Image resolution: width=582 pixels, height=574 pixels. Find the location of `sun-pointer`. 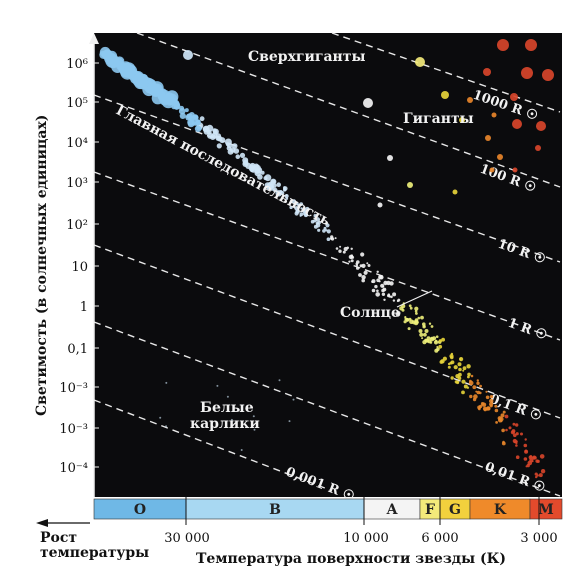

sun-pointer is located at coordinates (414, 299).